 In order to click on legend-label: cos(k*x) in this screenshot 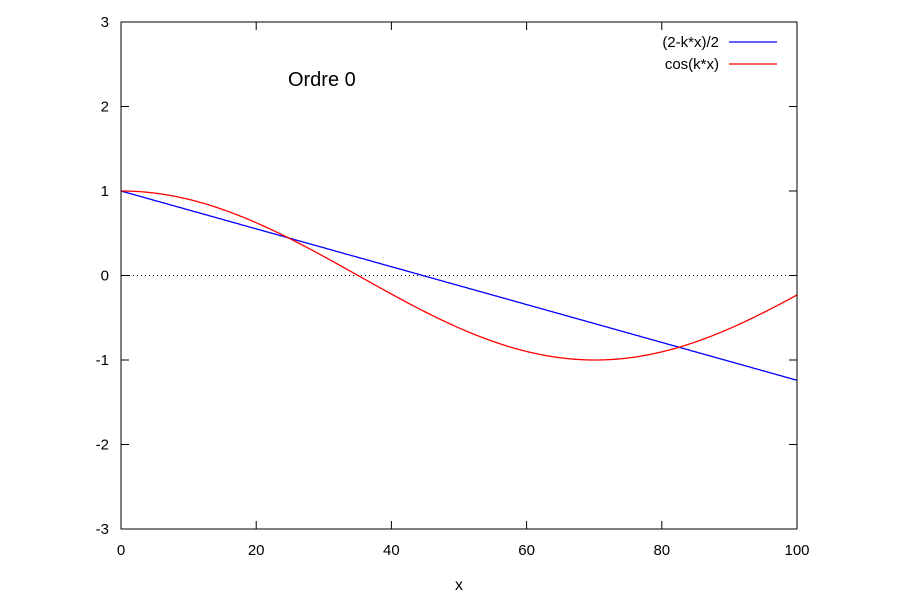, I will do `click(692, 64)`.